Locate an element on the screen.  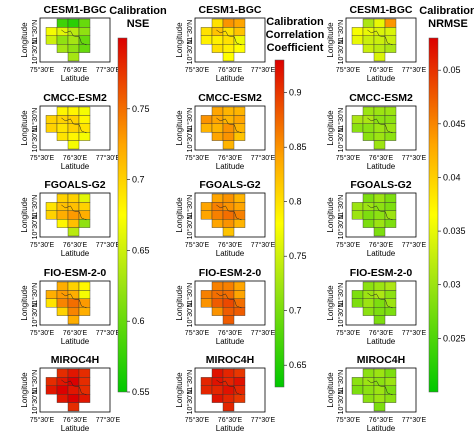
panel-title: FIO-ESM-2-0 is located at coordinates (75, 273).